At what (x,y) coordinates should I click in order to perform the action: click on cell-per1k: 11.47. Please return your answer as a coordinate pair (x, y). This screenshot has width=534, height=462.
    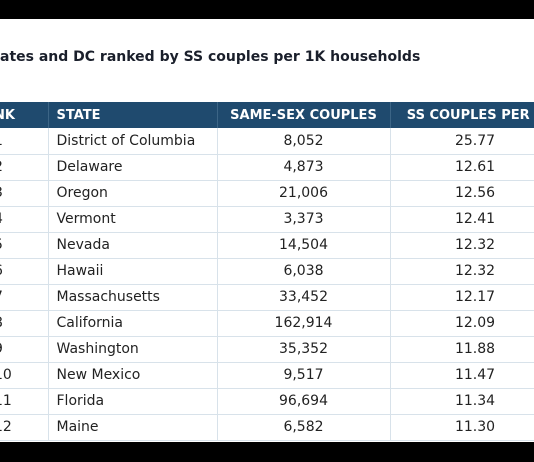
    Looking at the image, I should click on (462, 375).